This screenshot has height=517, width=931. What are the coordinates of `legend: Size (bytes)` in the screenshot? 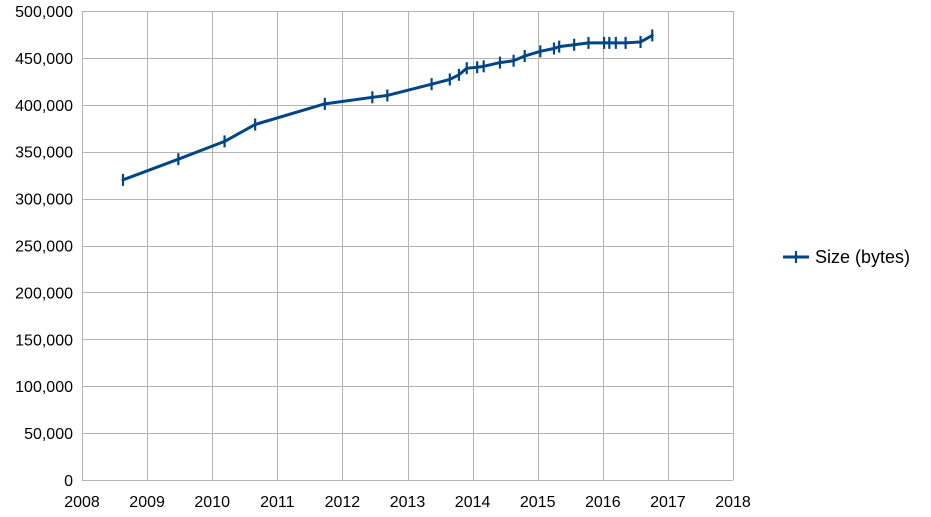 It's located at (846, 257).